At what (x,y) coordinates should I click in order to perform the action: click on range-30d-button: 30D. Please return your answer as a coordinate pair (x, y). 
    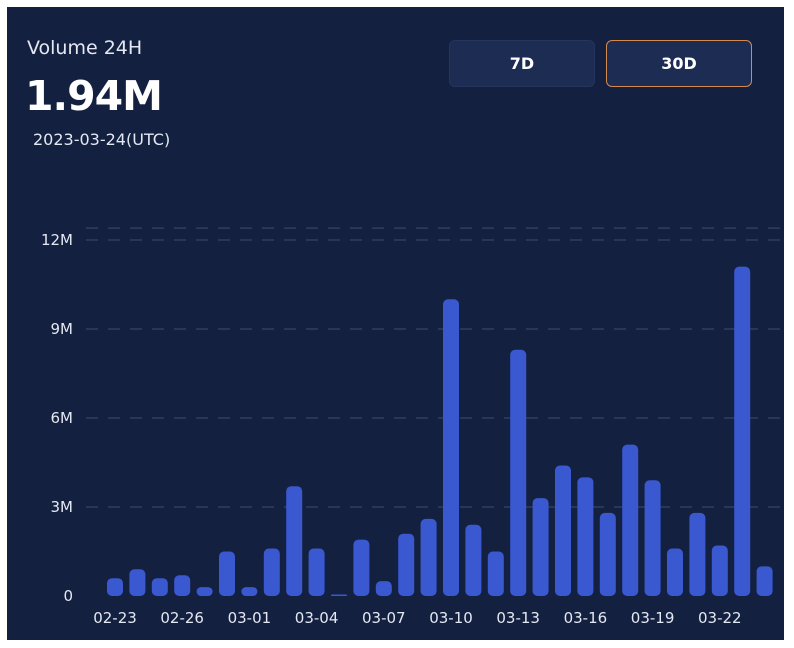
    Looking at the image, I should click on (679, 63).